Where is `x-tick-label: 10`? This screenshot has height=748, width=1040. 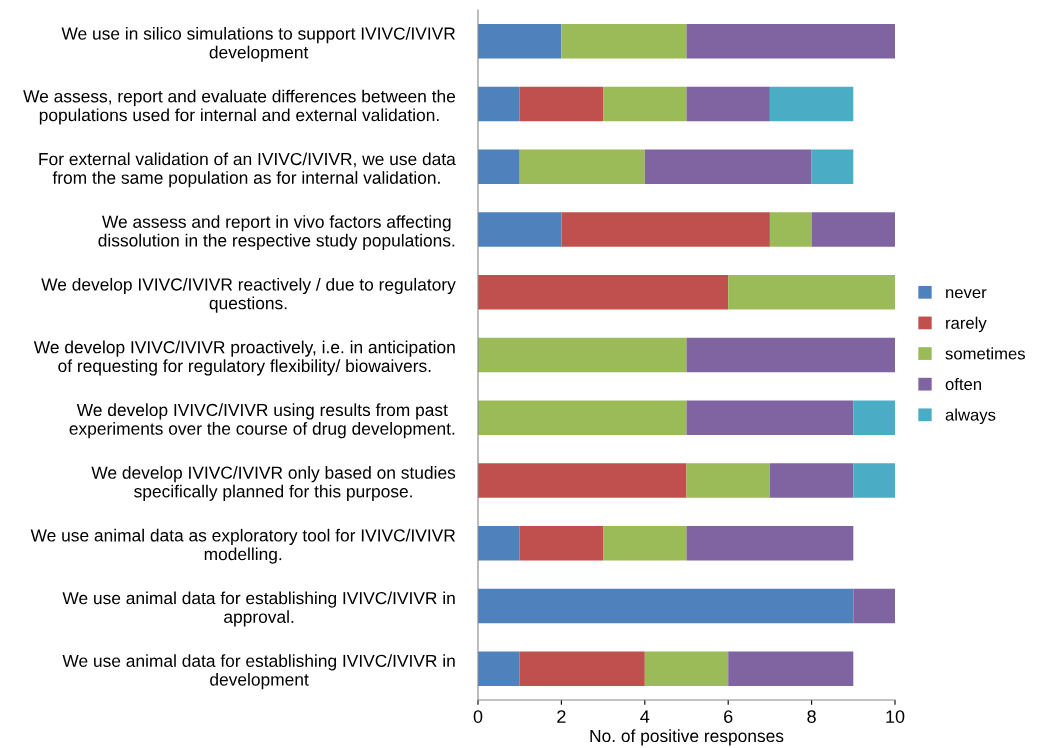
x-tick-label: 10 is located at coordinates (895, 716).